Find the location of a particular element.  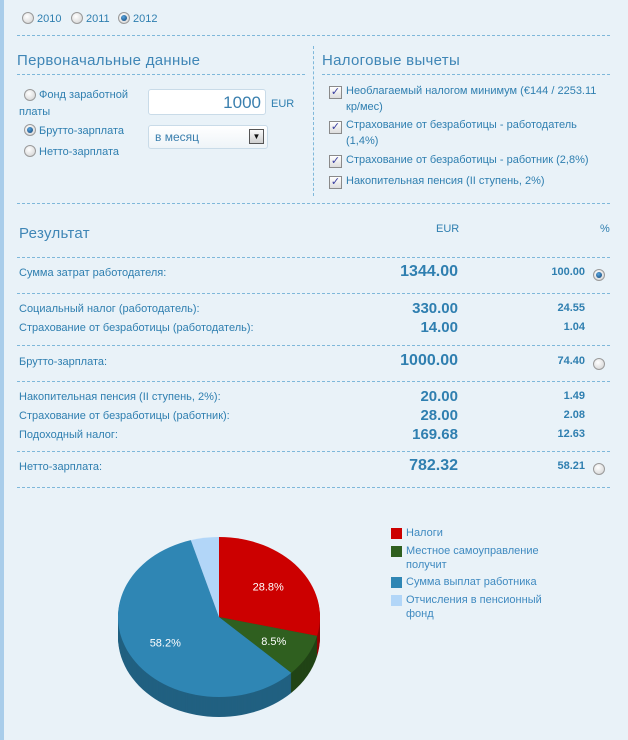

payroll-fund-label-cont: платы is located at coordinates (35, 112).